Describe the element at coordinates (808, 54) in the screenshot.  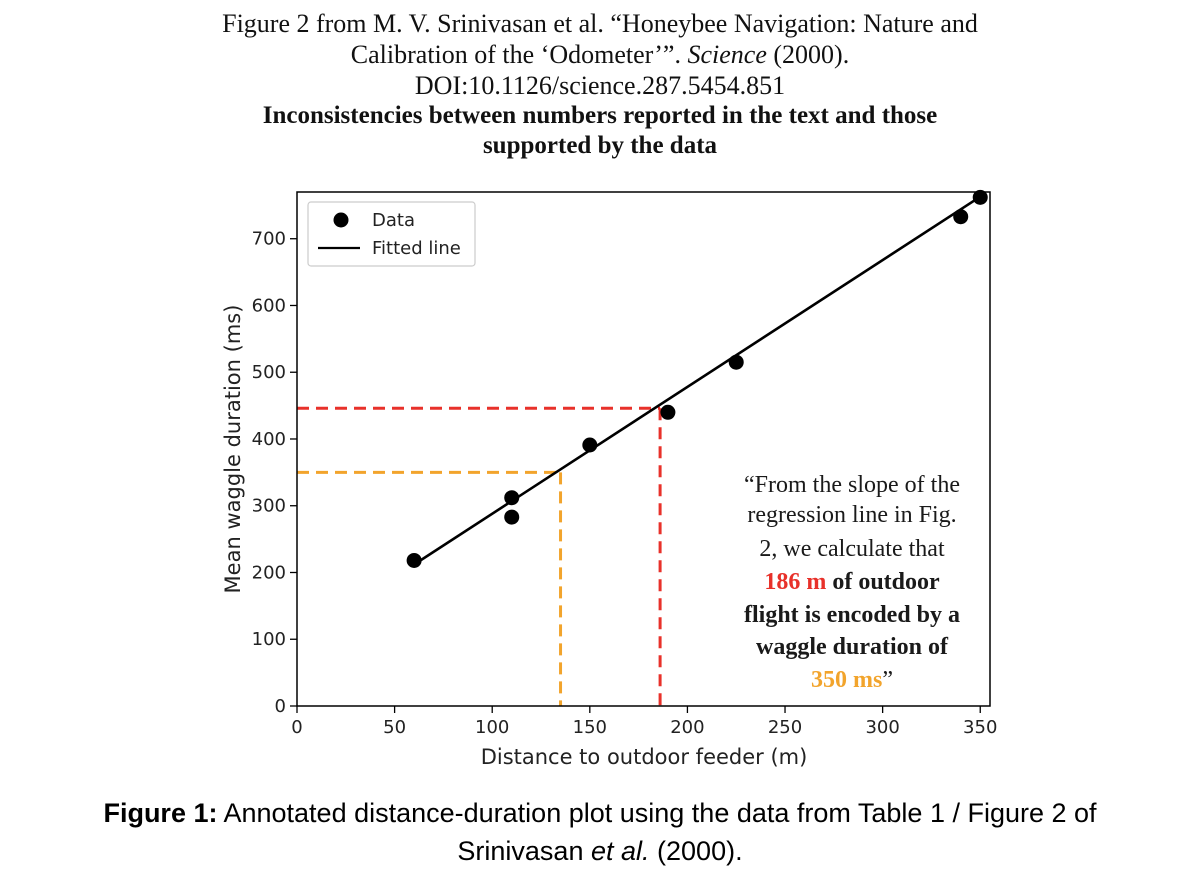
I see `header-line-2-post: (2000).` at that location.